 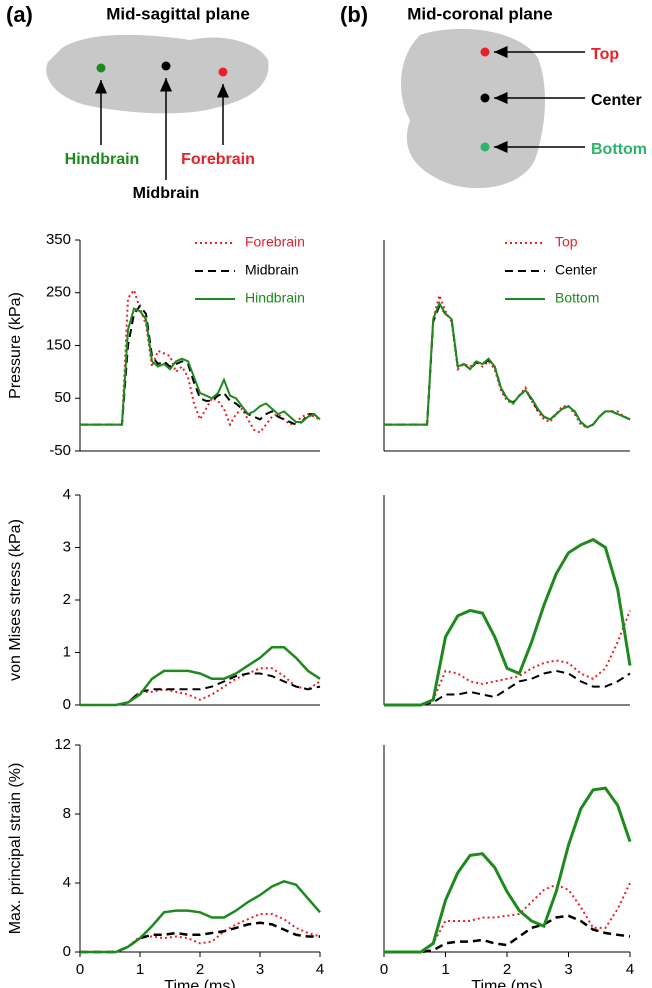 I want to click on legend-label: Bottom, so click(x=577, y=298).